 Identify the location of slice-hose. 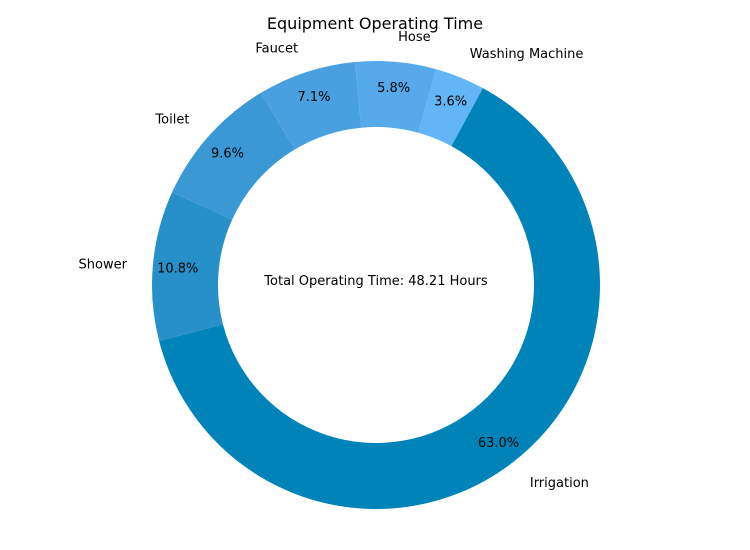
(395, 97).